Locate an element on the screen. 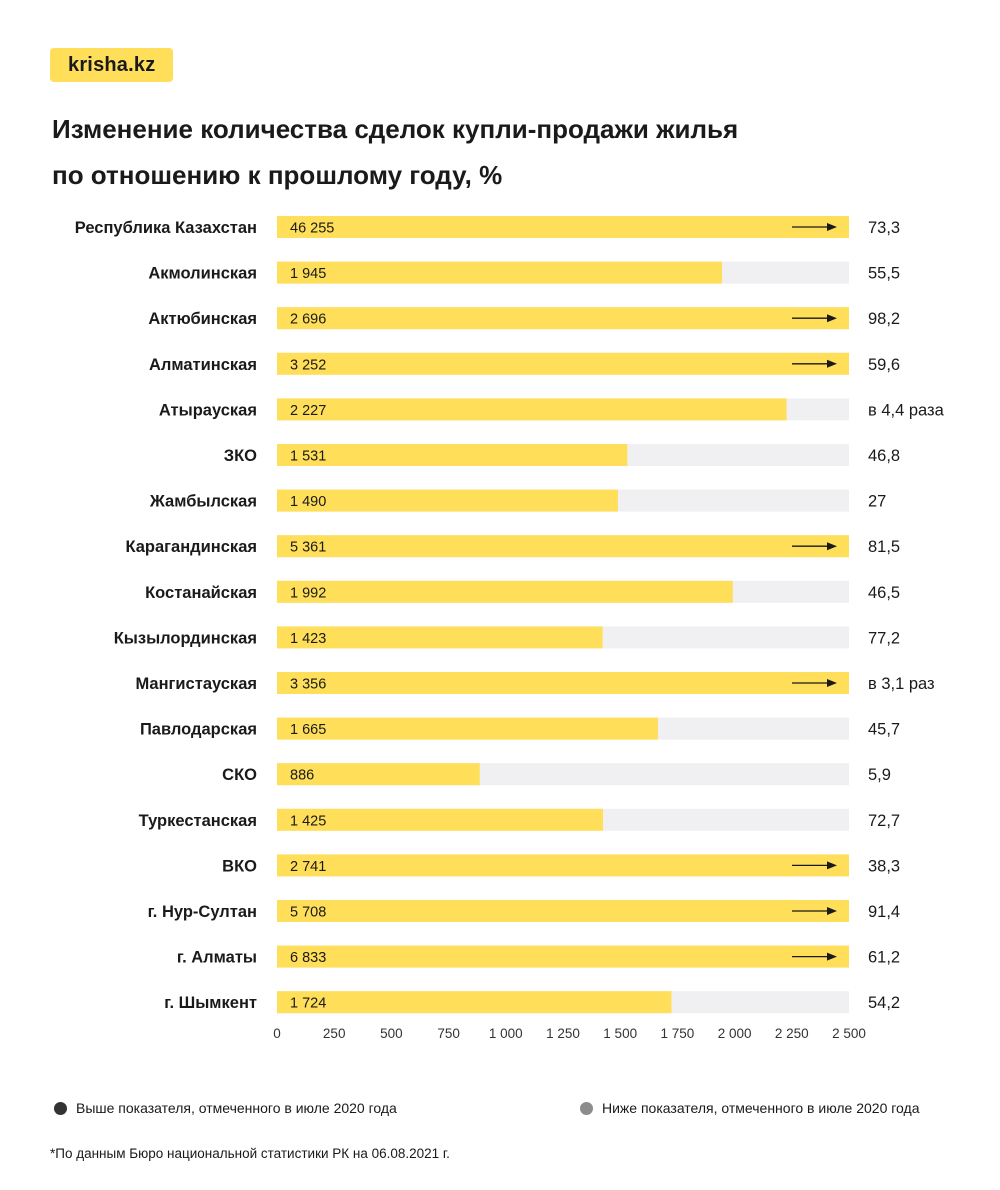  bar-value-label: 886 is located at coordinates (302, 776).